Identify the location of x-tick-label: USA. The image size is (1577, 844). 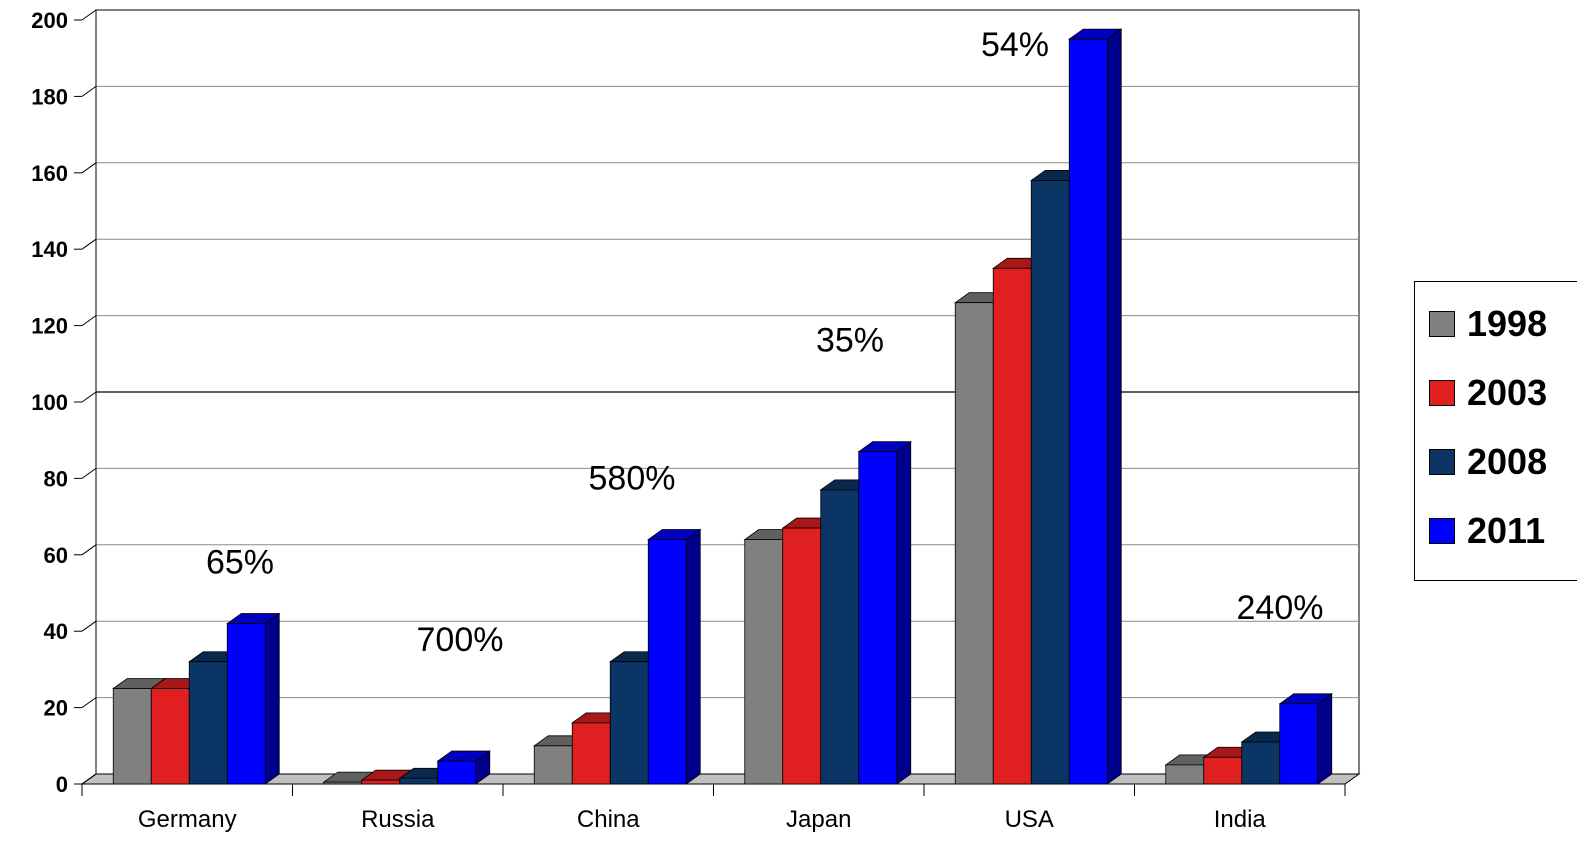
(1029, 819).